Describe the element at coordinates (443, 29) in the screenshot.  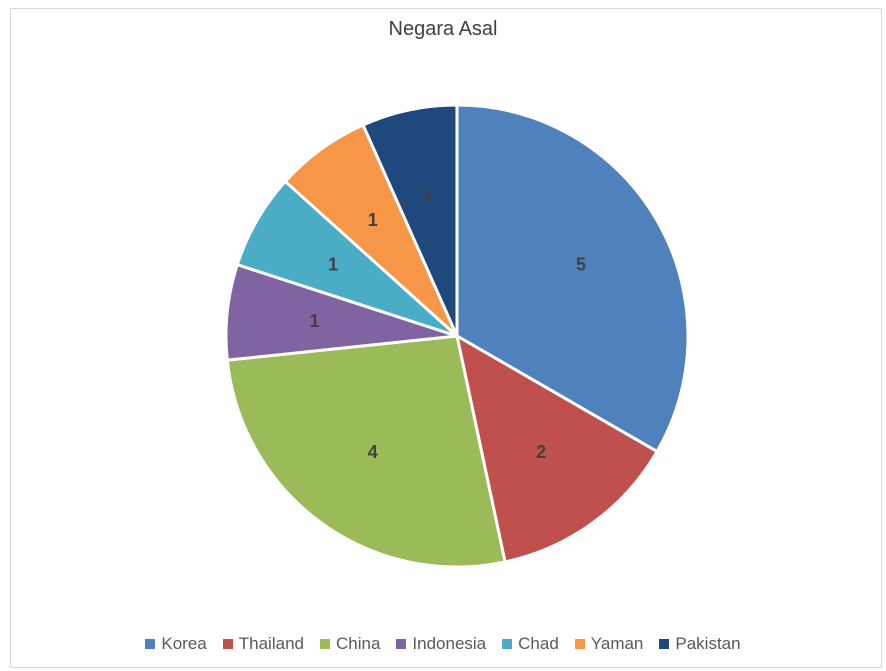
I see `chart-title: Negara Asal` at that location.